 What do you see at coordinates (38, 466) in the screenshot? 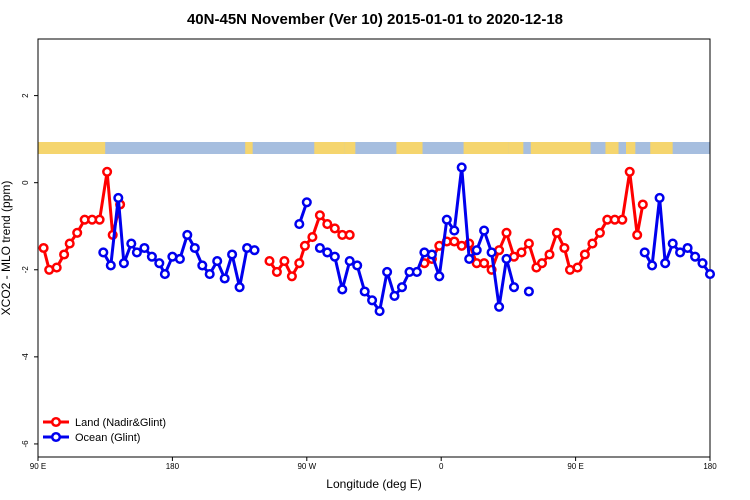
I see `x-tick-label: 90 E` at bounding box center [38, 466].